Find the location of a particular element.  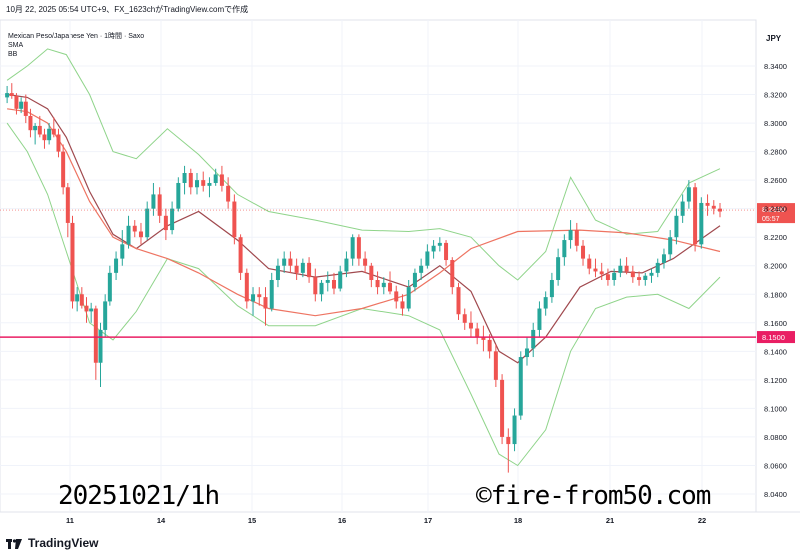

y-tick-label: 8.1800 is located at coordinates (775, 294).